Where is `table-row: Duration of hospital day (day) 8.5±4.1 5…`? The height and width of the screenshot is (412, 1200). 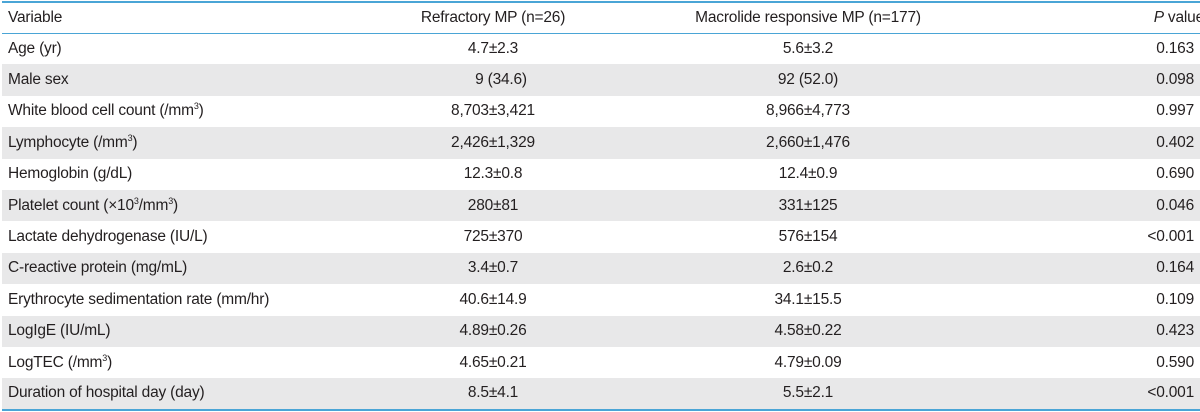 table-row: Duration of hospital day (day) 8.5±4.1 5… is located at coordinates (601, 394).